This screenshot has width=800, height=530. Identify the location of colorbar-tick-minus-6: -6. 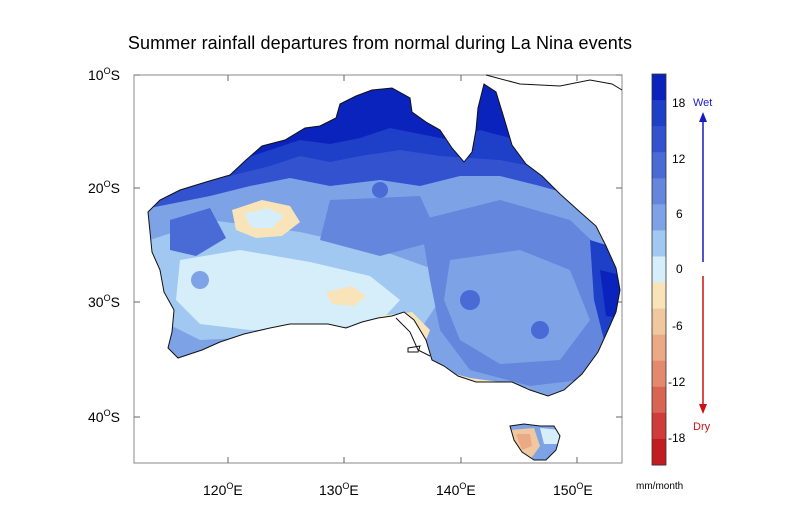
(677, 326).